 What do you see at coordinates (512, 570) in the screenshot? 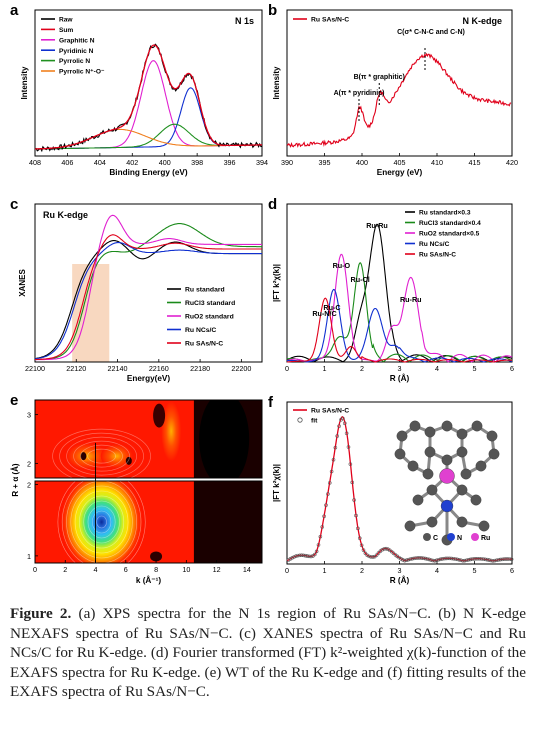
I see `x-tick-label: 6` at bounding box center [512, 570].